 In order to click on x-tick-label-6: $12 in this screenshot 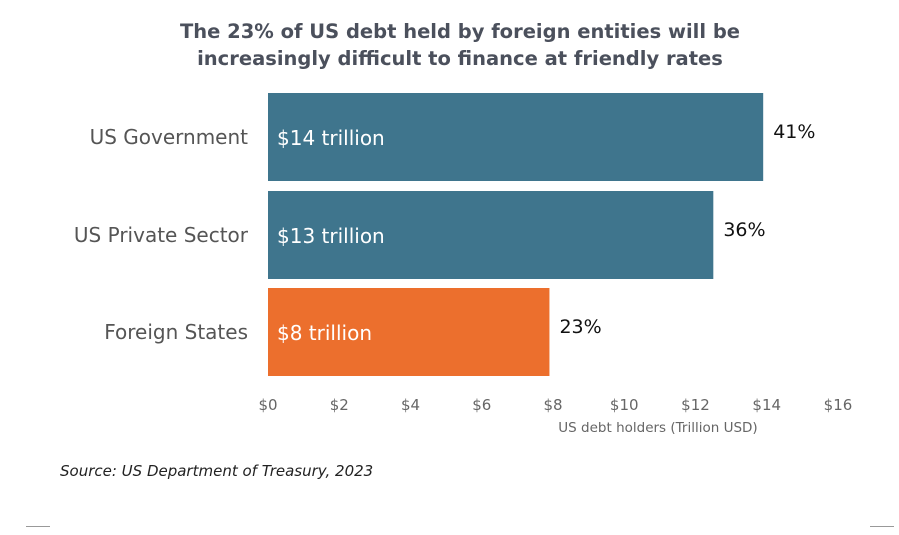, I will do `click(695, 405)`.